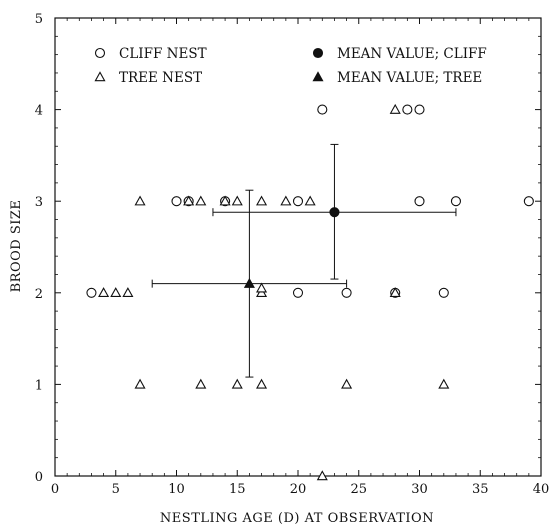 The height and width of the screenshot is (532, 549). What do you see at coordinates (16, 246) in the screenshot?
I see `y-axis-label: BROOD SIZE` at bounding box center [16, 246].